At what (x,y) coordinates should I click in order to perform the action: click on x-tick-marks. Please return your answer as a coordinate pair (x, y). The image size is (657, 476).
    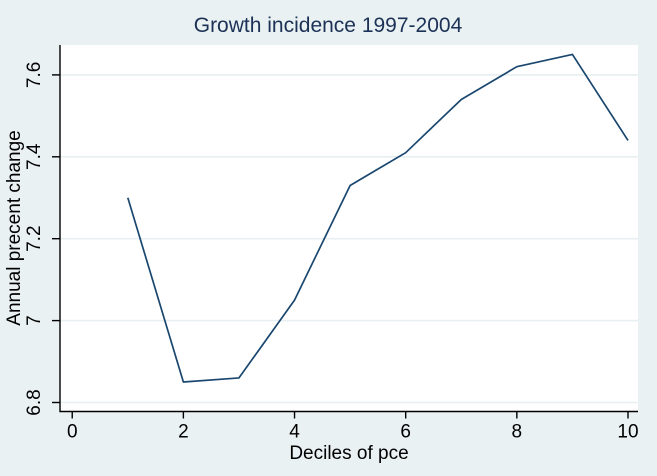
    Looking at the image, I should click on (350, 415).